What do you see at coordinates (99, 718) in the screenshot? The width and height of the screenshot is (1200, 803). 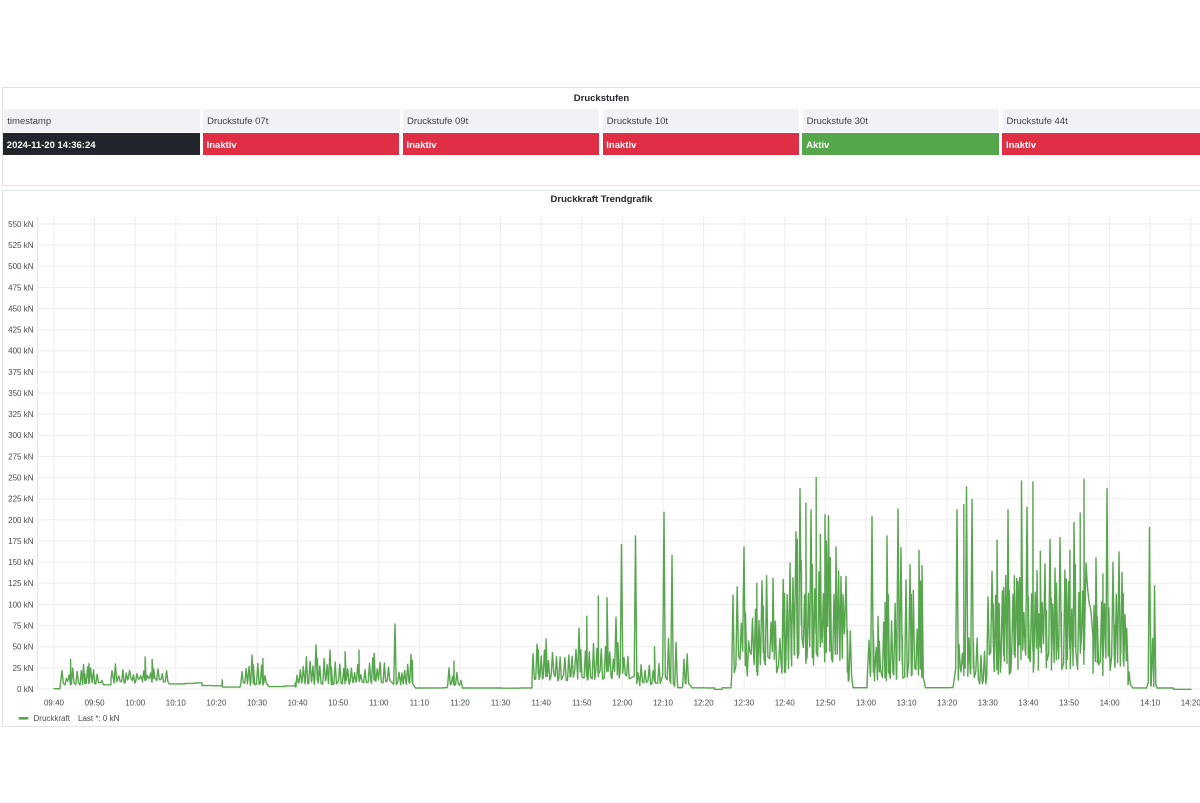 I see `svg-text: Last *: 0 kN` at bounding box center [99, 718].